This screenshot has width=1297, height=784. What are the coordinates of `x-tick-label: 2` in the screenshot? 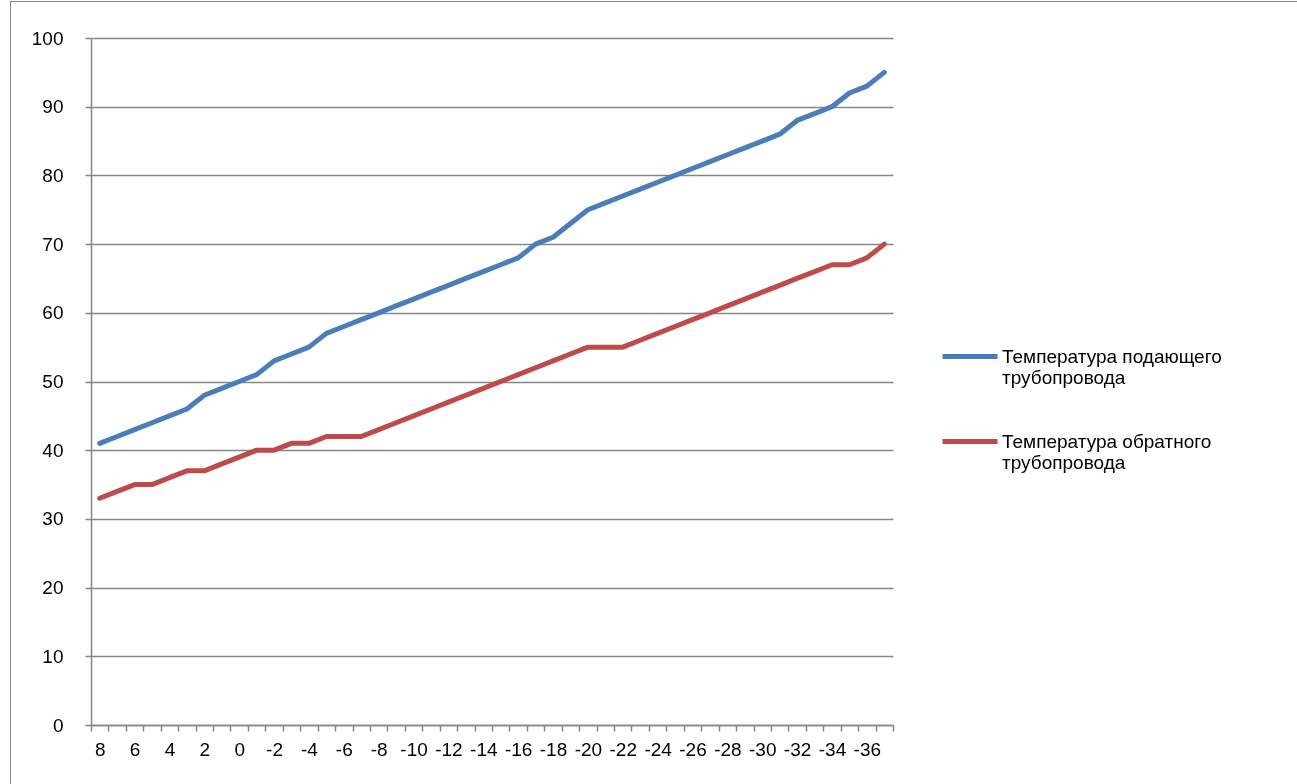 It's located at (205, 749).